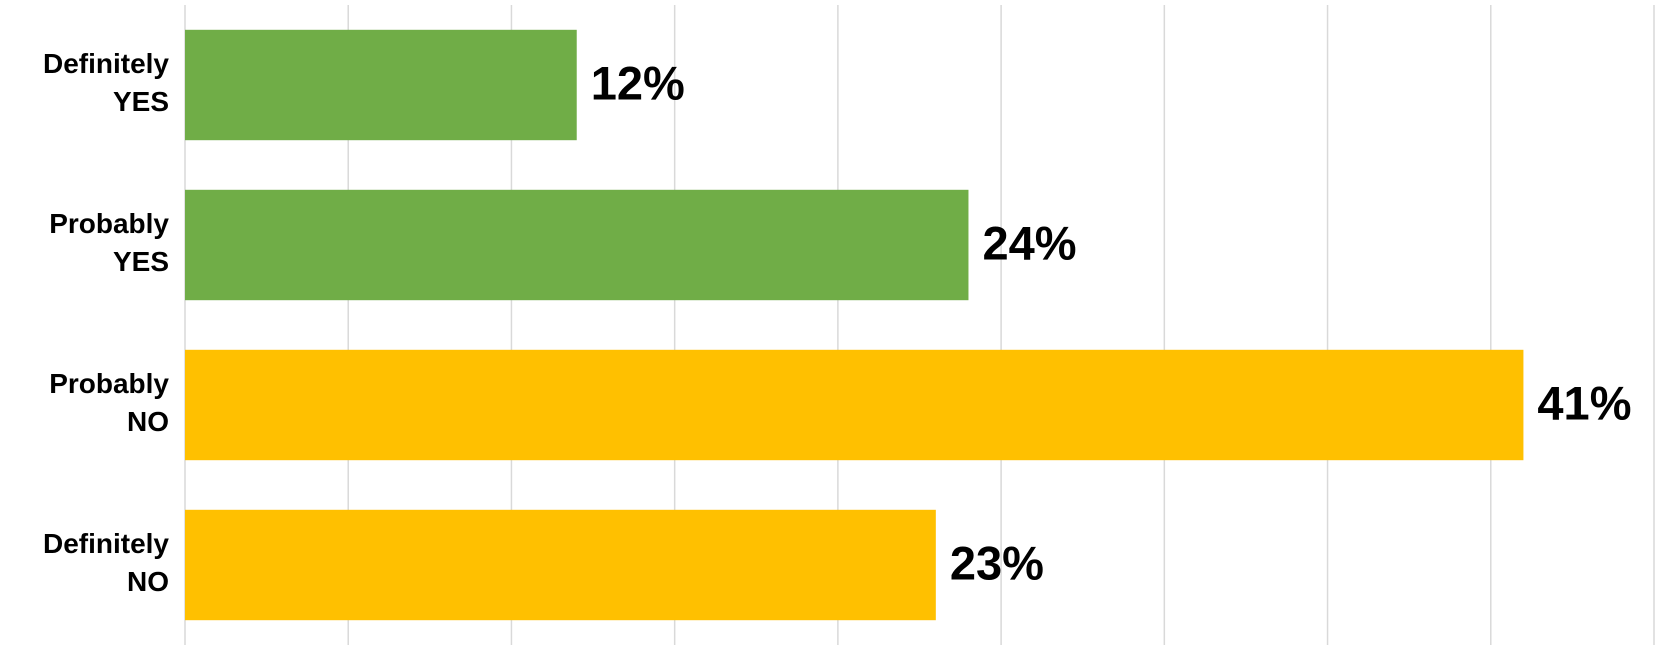  What do you see at coordinates (106, 562) in the screenshot?
I see `y-tick-label: Definitely NO` at bounding box center [106, 562].